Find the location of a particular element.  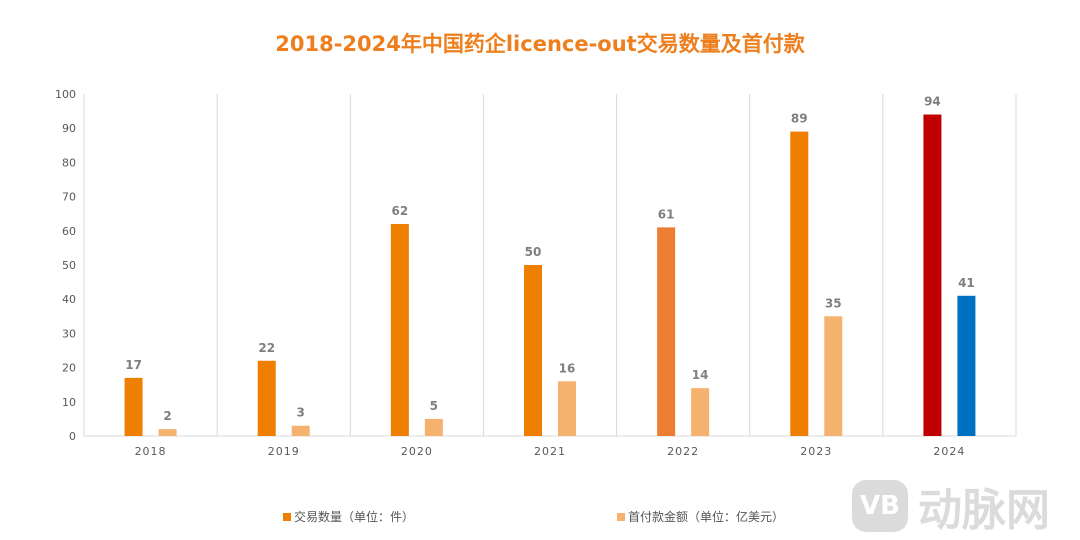

y-tick-label: 80 is located at coordinates (69, 162).